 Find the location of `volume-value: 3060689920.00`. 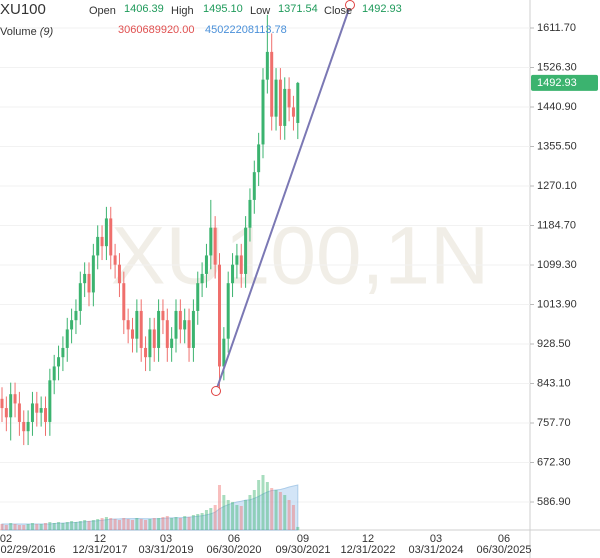

volume-value: 3060689920.00 is located at coordinates (156, 30).